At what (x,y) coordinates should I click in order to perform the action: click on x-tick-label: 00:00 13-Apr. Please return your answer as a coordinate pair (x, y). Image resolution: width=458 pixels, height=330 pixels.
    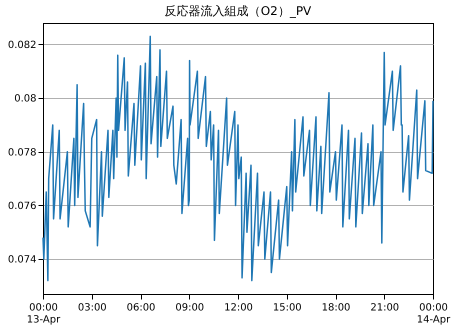
    Looking at the image, I should click on (44, 314).